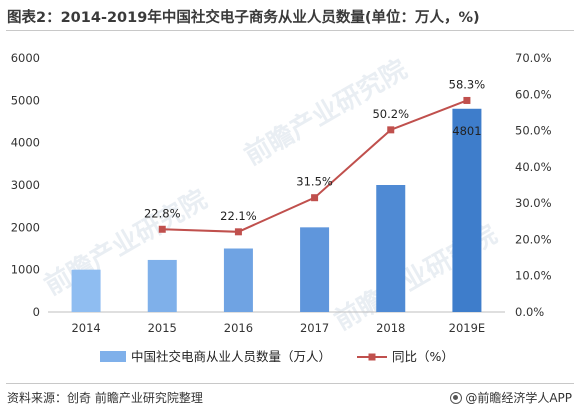  What do you see at coordinates (113, 356) in the screenshot?
I see `legend-bar-swatch` at bounding box center [113, 356].